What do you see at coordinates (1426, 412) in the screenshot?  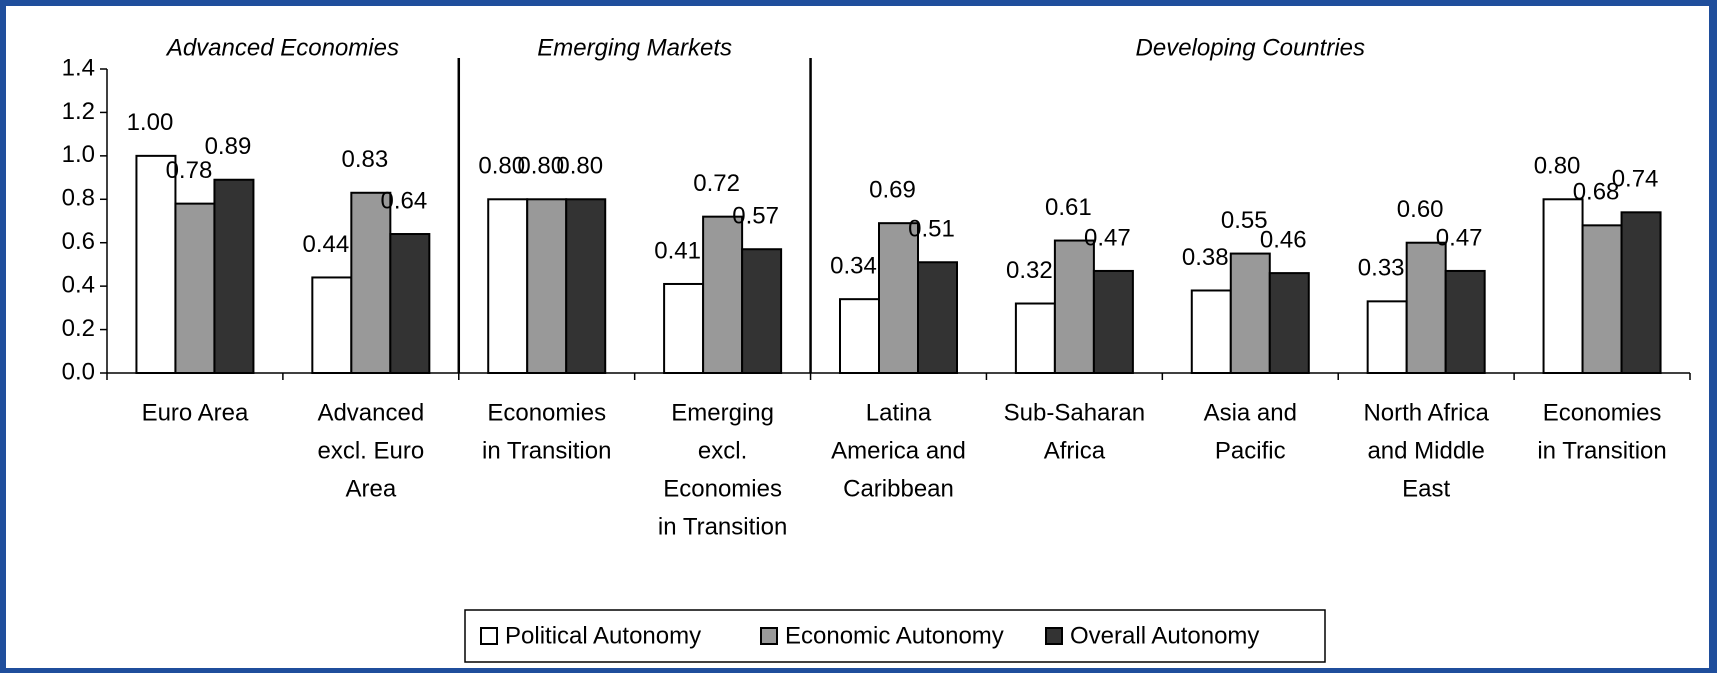 I see `x-tick-label: North Africa` at bounding box center [1426, 412].